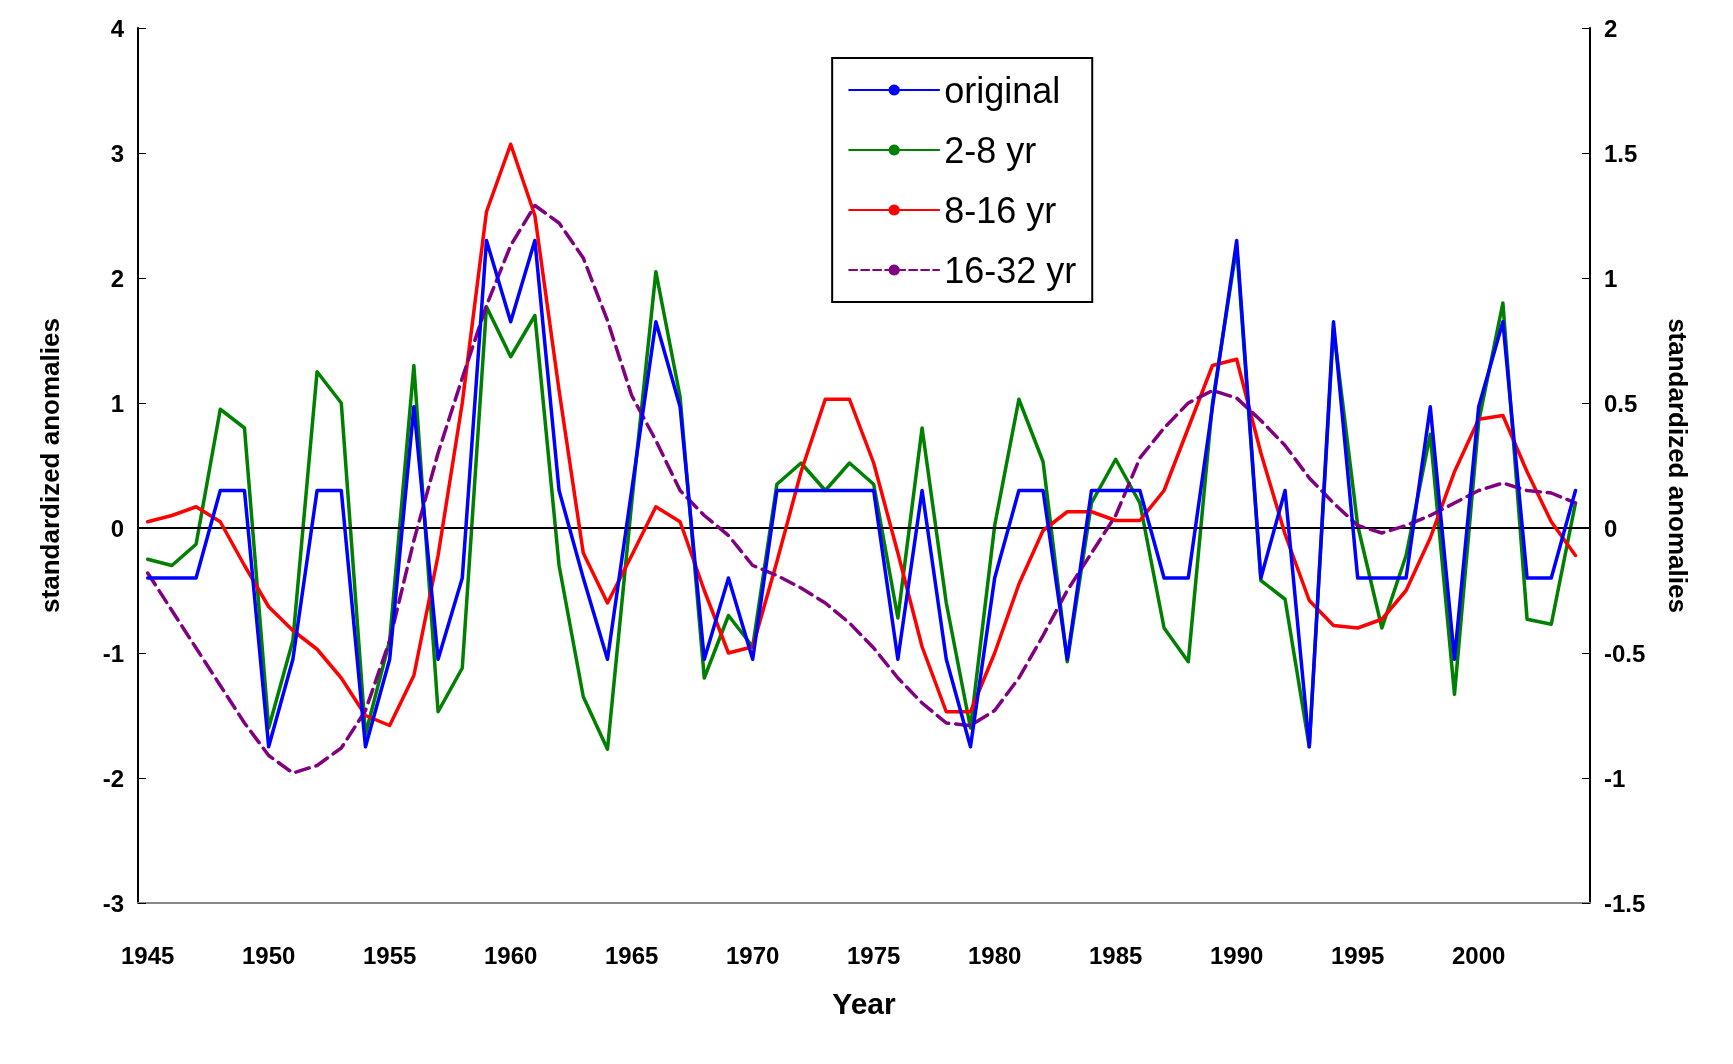  What do you see at coordinates (1625, 903) in the screenshot?
I see `y2-tick-label: -1.5` at bounding box center [1625, 903].